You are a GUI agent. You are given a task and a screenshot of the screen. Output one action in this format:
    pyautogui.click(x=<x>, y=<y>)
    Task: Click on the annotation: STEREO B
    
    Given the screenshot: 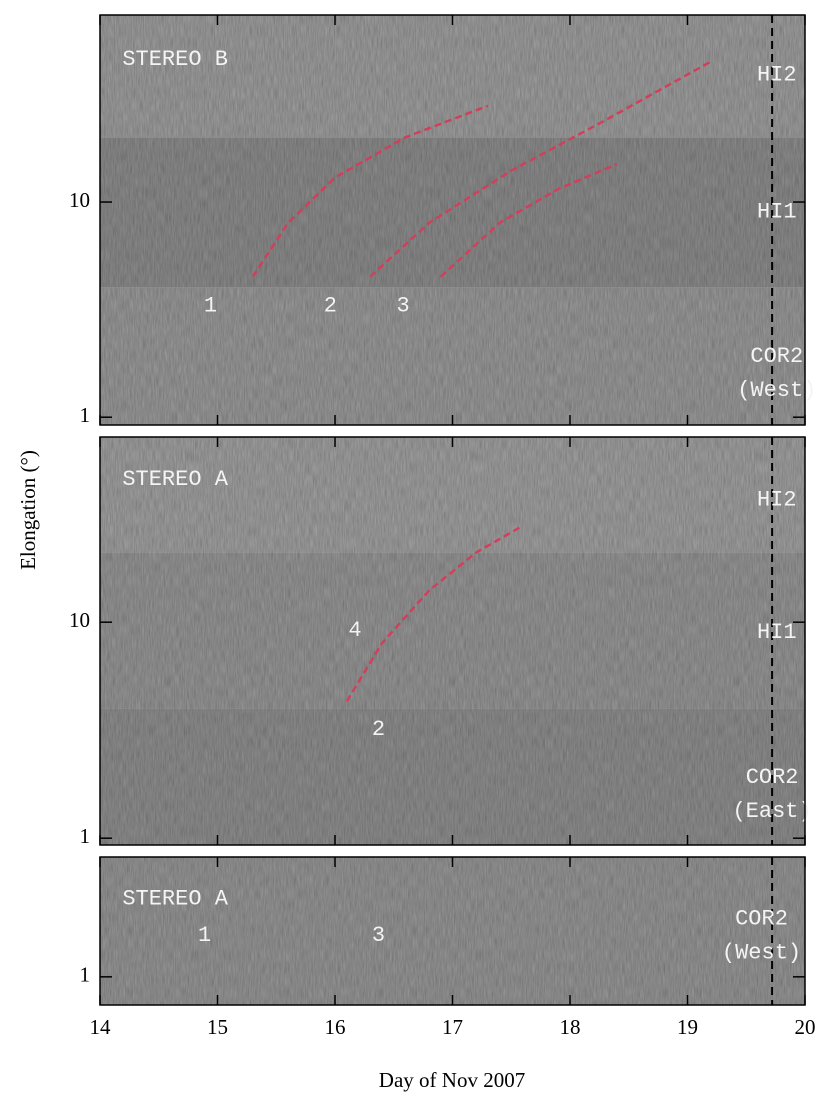 What is the action you would take?
    pyautogui.click(x=175, y=59)
    